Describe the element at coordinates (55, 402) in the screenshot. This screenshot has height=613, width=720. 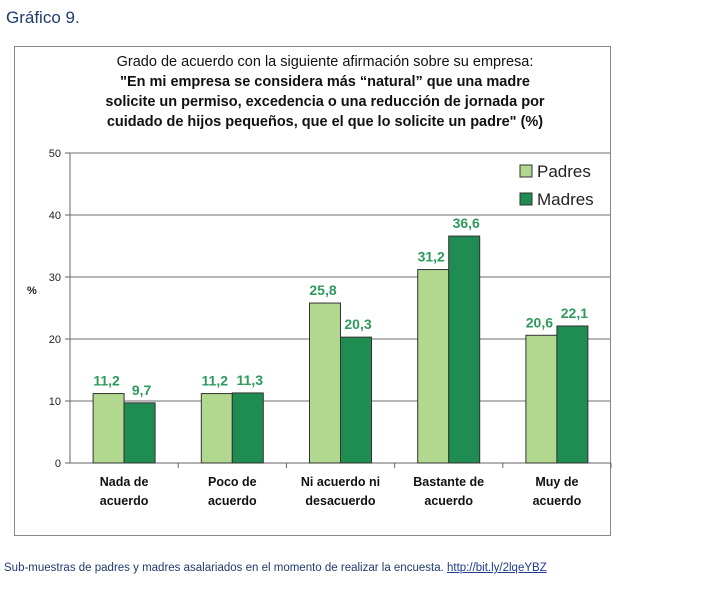
I see `y-tick-label: 10` at that location.